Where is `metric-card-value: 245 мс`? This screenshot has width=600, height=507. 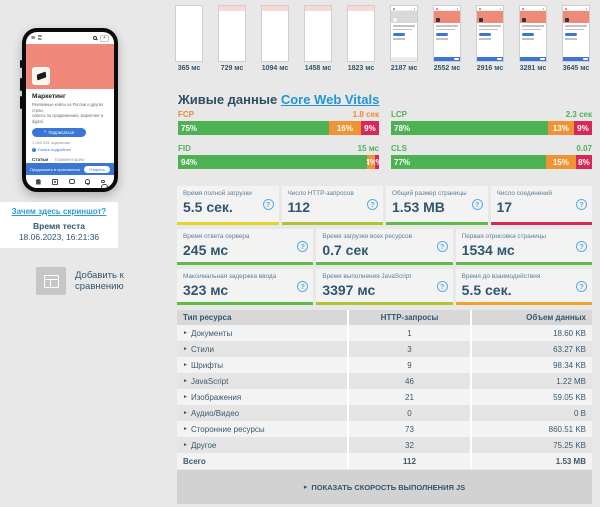 metric-card-value: 245 мс is located at coordinates (206, 250).